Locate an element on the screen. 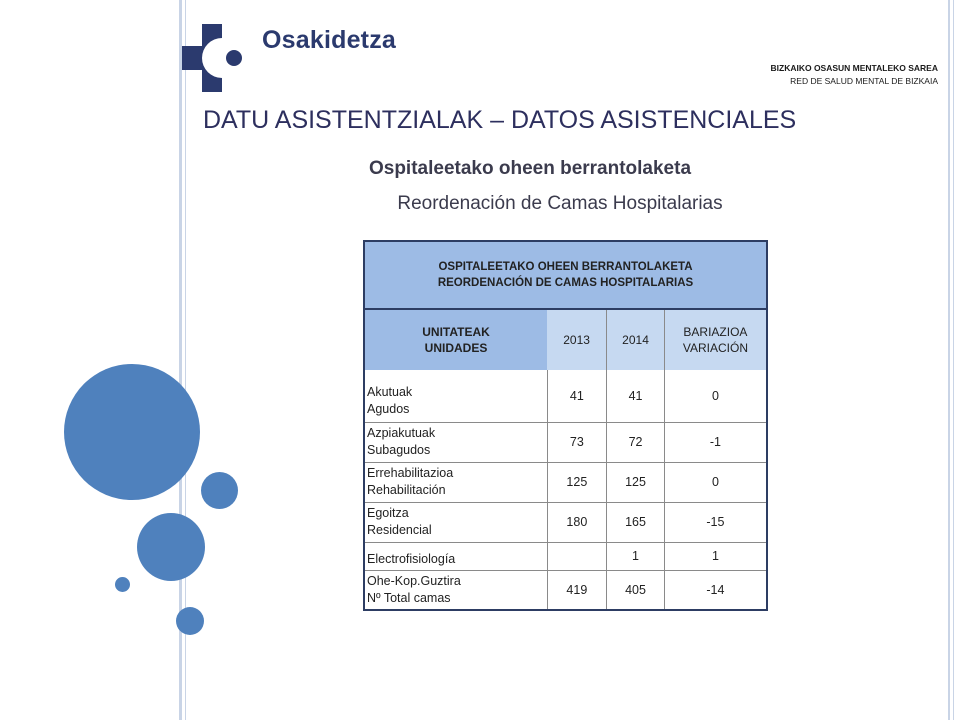  unit-cell: Electrofisiología is located at coordinates (455, 556).